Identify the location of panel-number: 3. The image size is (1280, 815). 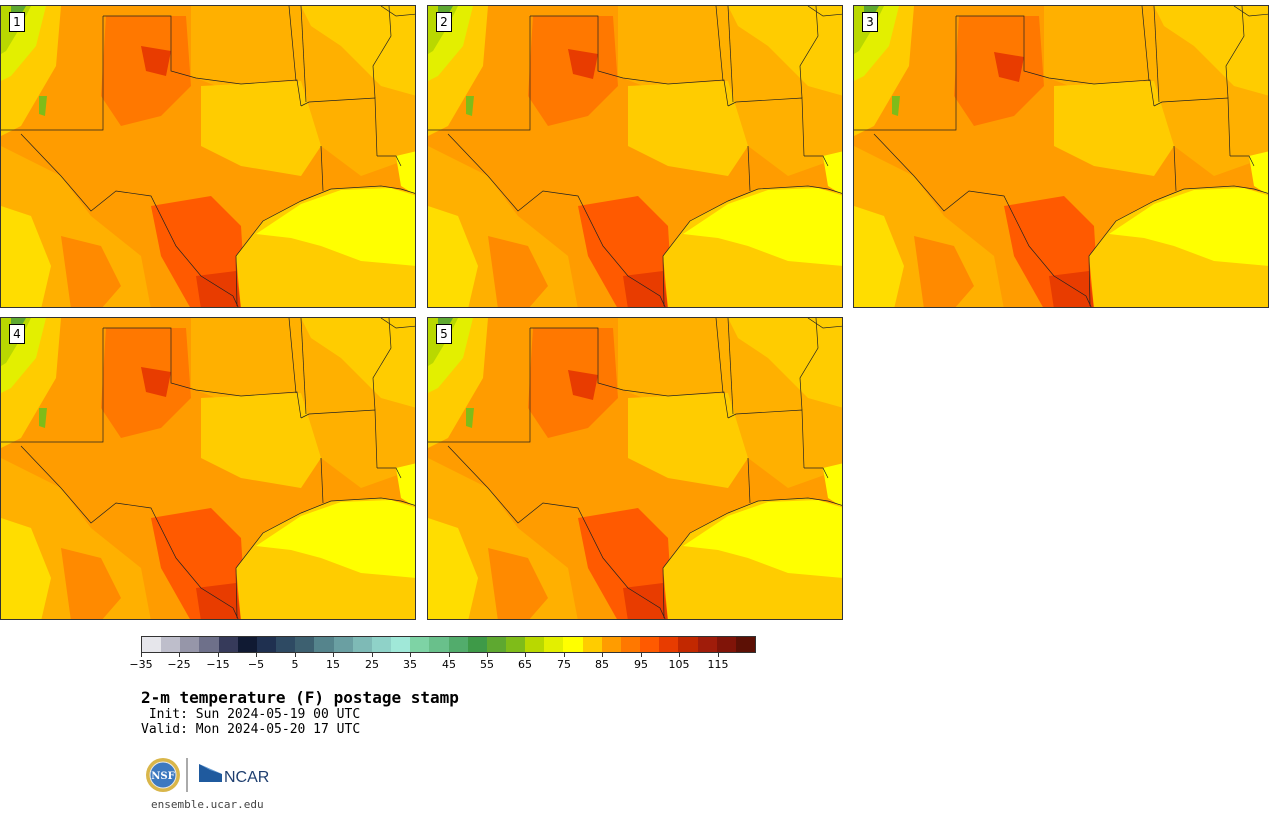
(870, 22).